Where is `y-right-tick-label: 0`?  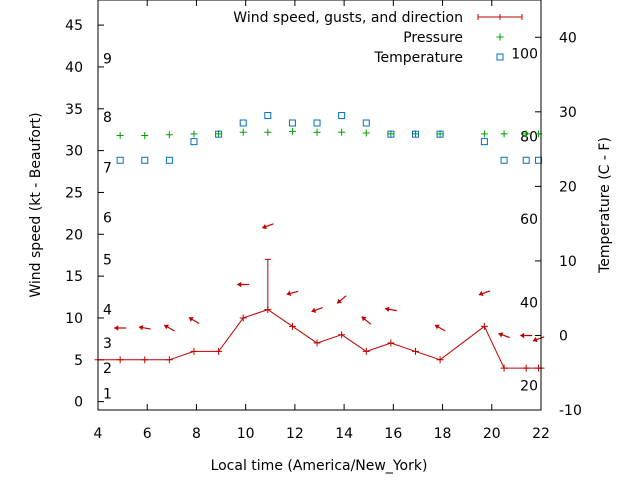 y-right-tick-label: 0 is located at coordinates (563, 336).